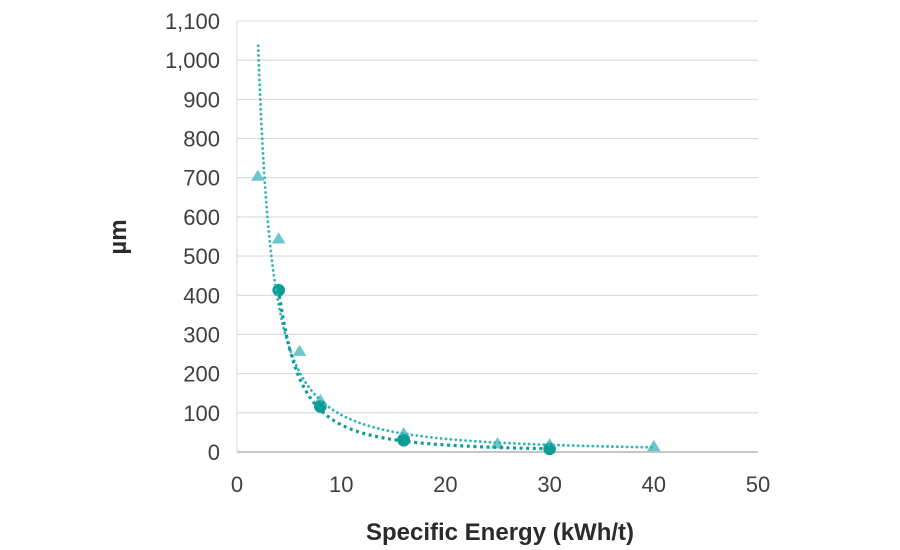 Image resolution: width=900 pixels, height=550 pixels. Describe the element at coordinates (445, 484) in the screenshot. I see `x-tick-label: 20` at that location.